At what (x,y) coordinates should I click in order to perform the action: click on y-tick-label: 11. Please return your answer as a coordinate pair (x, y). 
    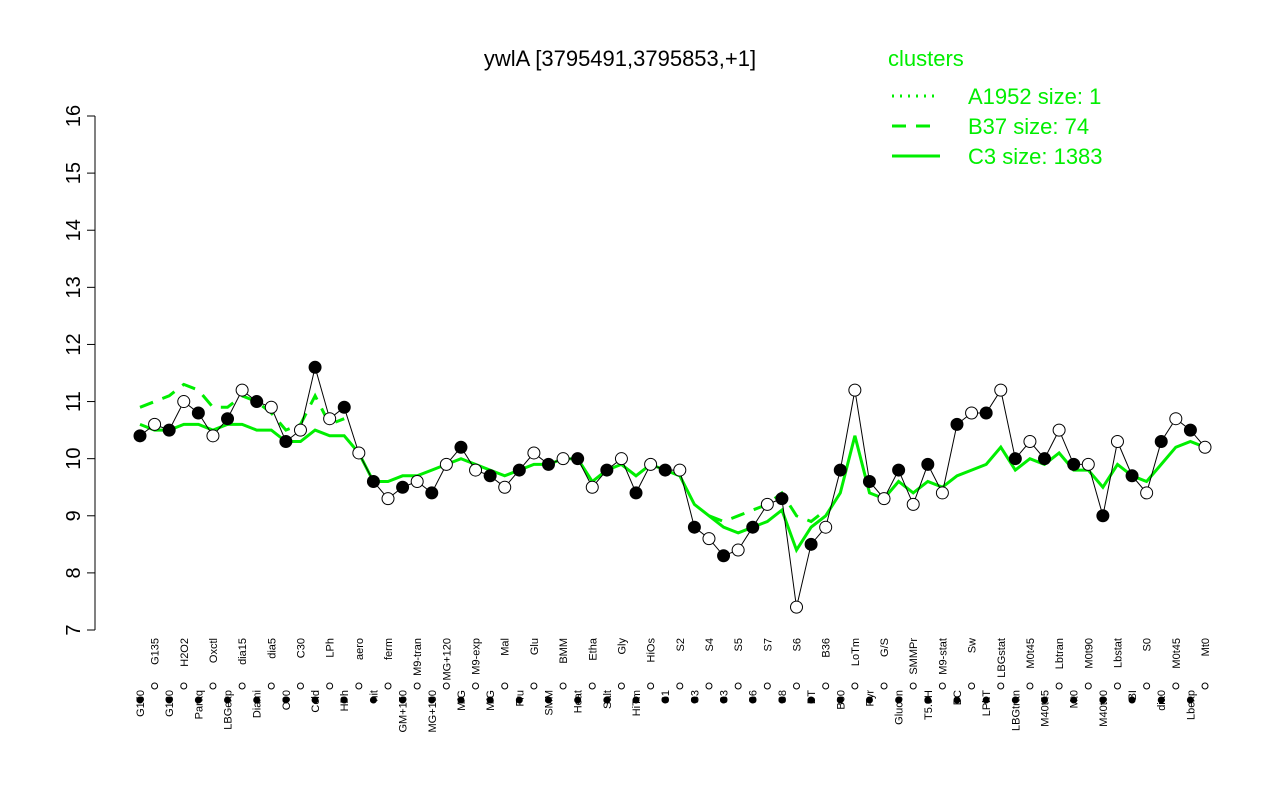
    Looking at the image, I should click on (74, 401).